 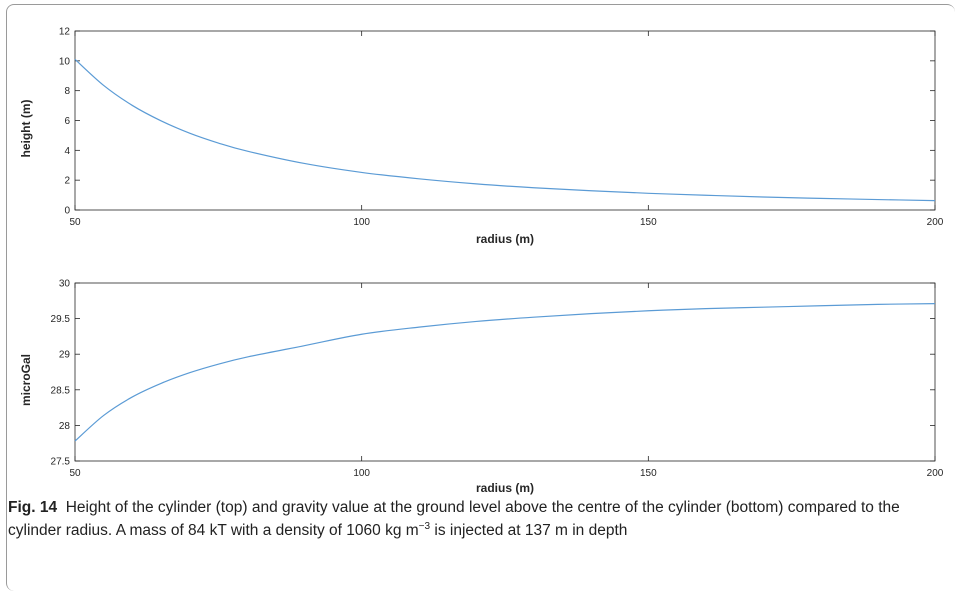 What do you see at coordinates (65, 32) in the screenshot?
I see `y-tick-label: 12` at bounding box center [65, 32].